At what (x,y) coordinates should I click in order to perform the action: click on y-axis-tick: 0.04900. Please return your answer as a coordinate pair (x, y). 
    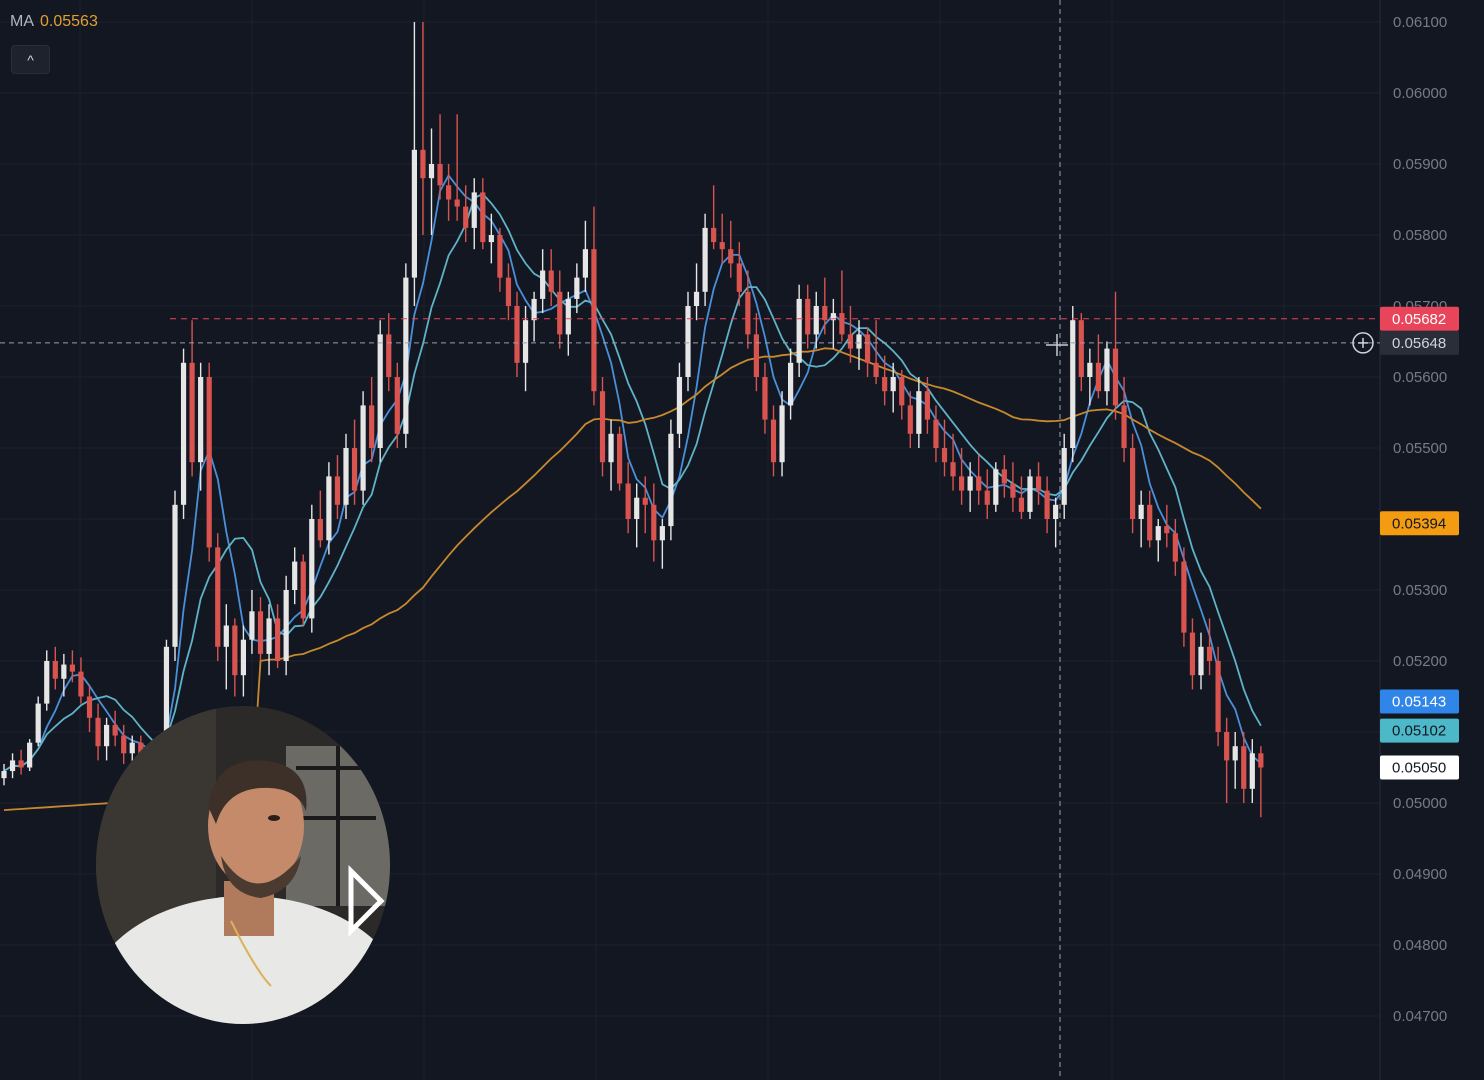
    Looking at the image, I should click on (1420, 874).